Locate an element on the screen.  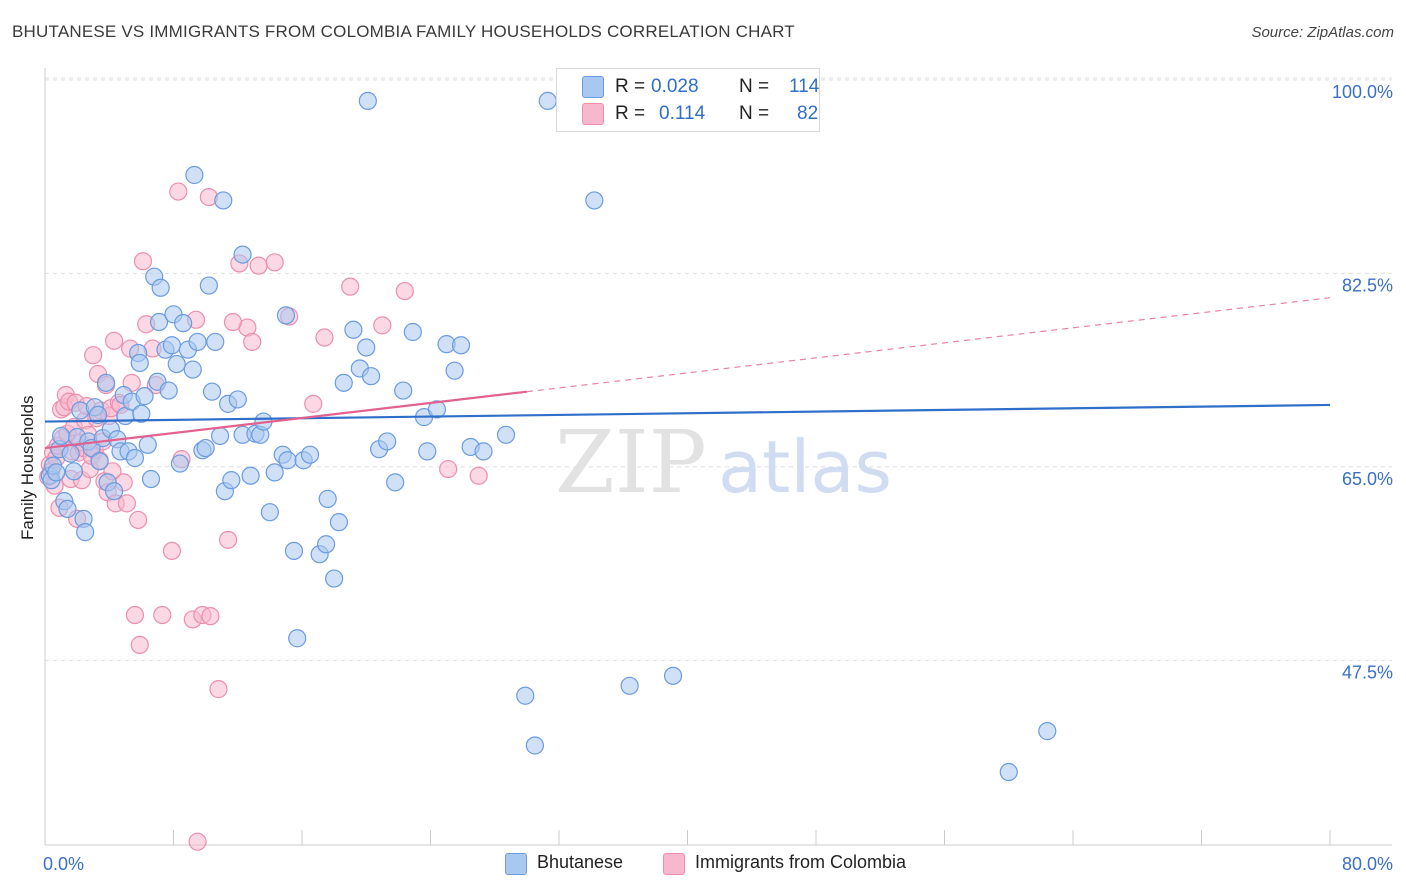
y-tick-label: 65.0% is located at coordinates (1367, 479).